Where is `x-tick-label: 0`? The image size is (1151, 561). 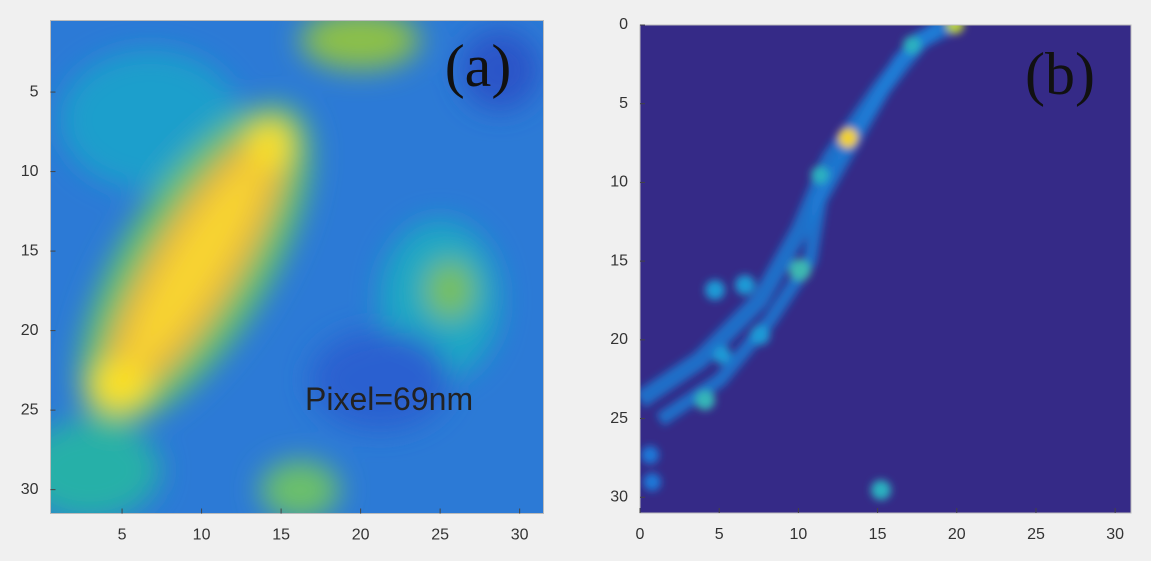 x-tick-label: 0 is located at coordinates (640, 534).